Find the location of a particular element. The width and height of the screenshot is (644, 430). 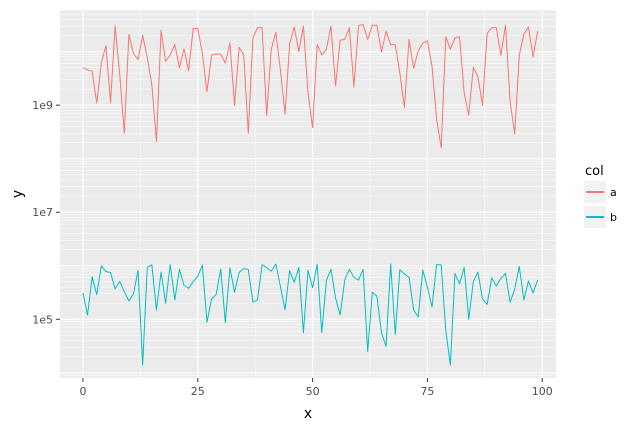

y-tick-label: 1e7 is located at coordinates (42, 212).